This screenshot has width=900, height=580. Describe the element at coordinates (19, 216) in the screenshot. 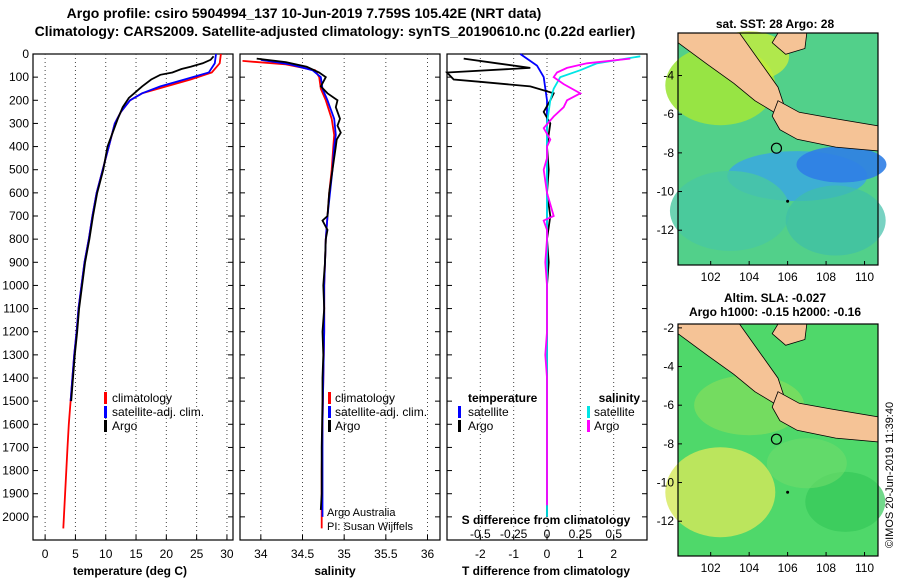

I see `y-tick-label: 700` at that location.